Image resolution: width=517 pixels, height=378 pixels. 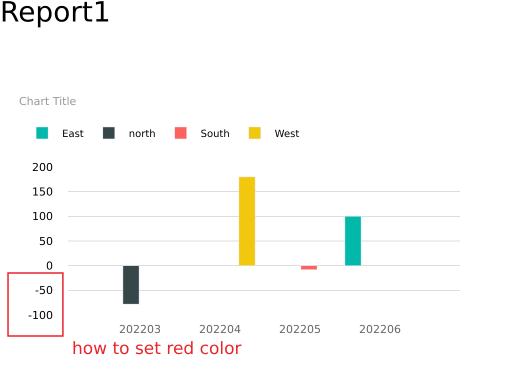 What do you see at coordinates (380, 329) in the screenshot?
I see `x-tick-label: 202206` at bounding box center [380, 329].